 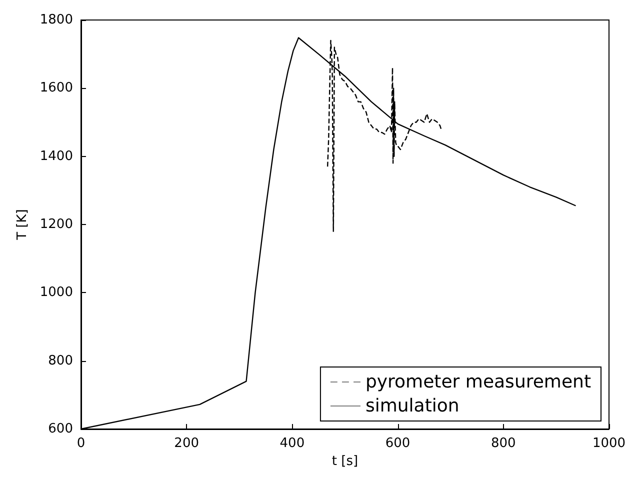 I want to click on x-tick-label: 0, so click(x=81, y=443).